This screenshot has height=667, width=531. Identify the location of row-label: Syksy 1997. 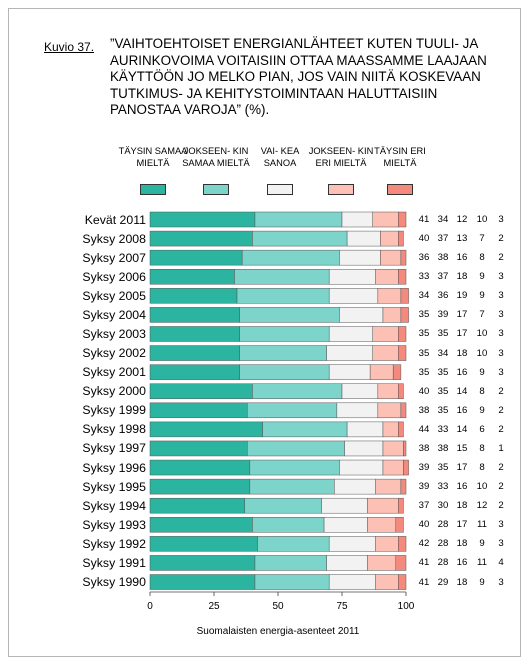
(114, 448).